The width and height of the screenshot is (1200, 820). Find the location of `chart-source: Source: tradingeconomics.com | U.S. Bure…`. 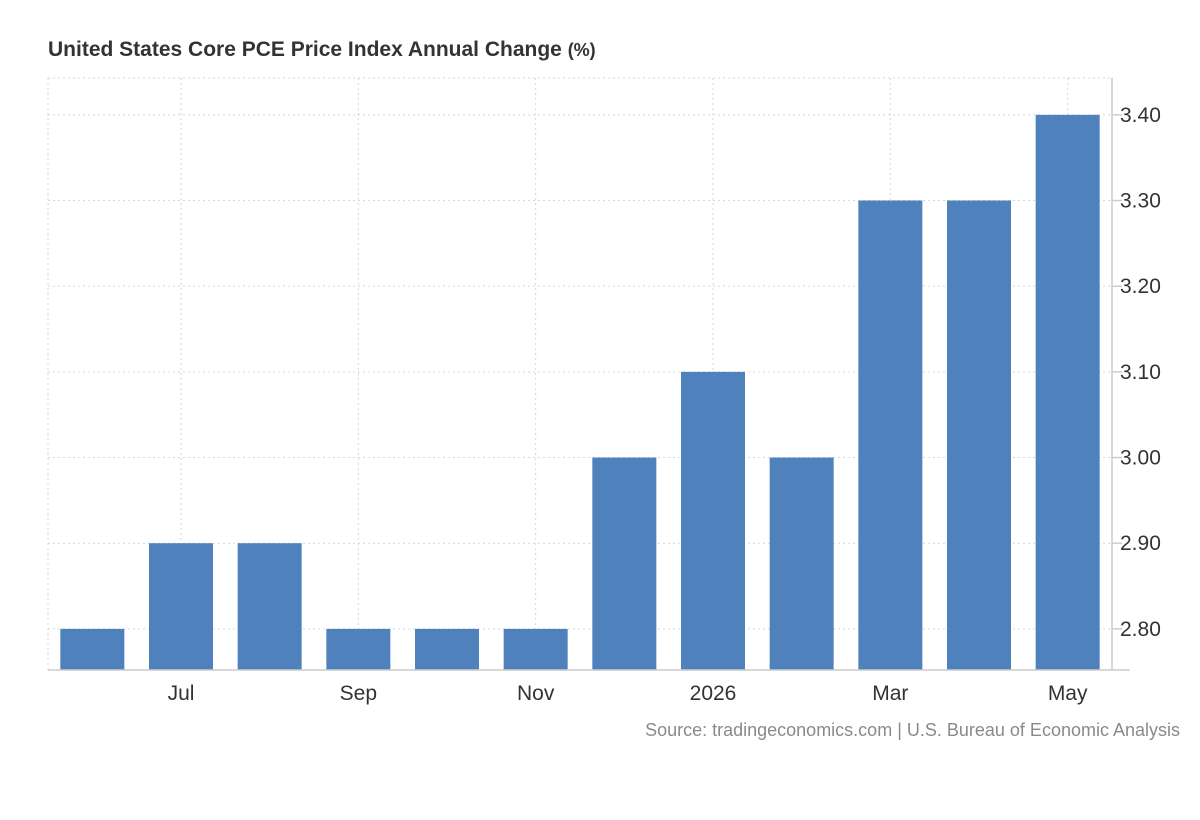

chart-source: Source: tradingeconomics.com | U.S. Bure… is located at coordinates (912, 730).